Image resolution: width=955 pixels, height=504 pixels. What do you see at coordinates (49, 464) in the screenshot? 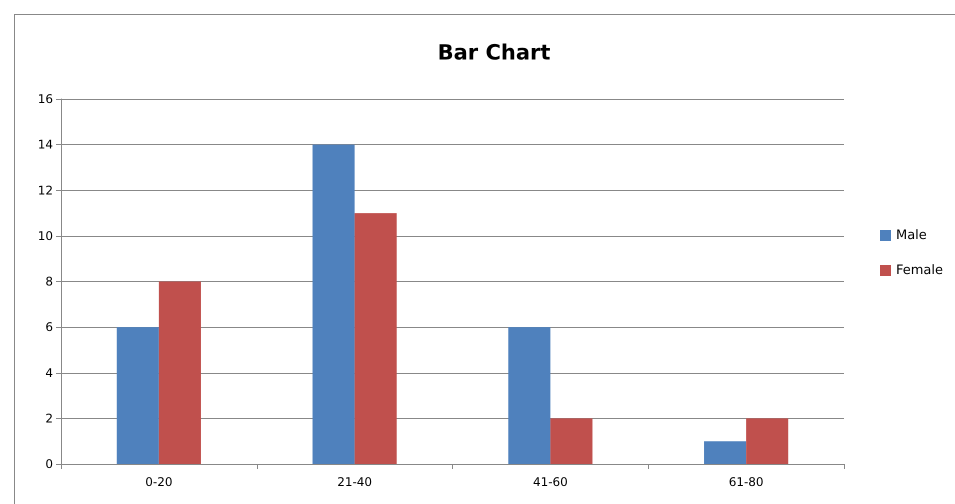
I see `y-tick-label: 0` at bounding box center [49, 464].